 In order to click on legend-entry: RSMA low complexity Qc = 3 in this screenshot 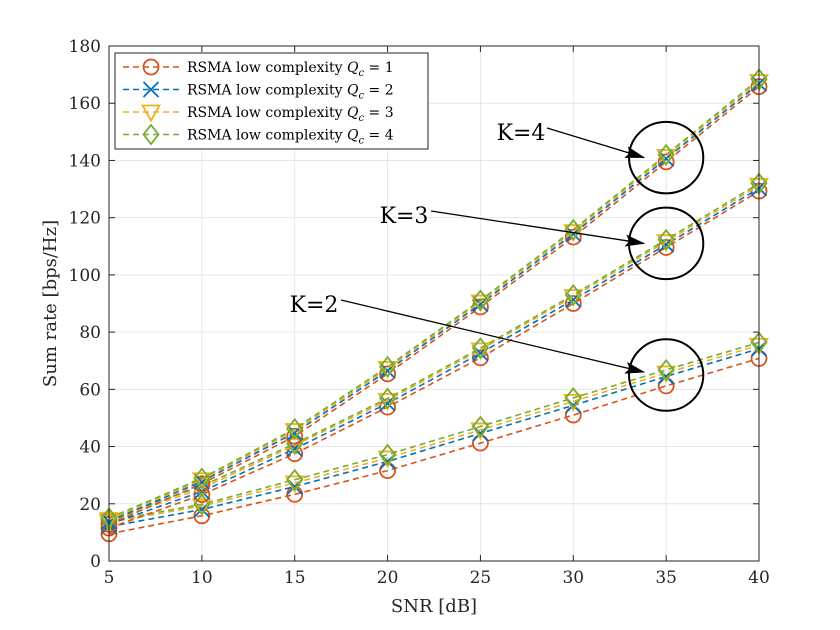, I will do `click(258, 114)`.